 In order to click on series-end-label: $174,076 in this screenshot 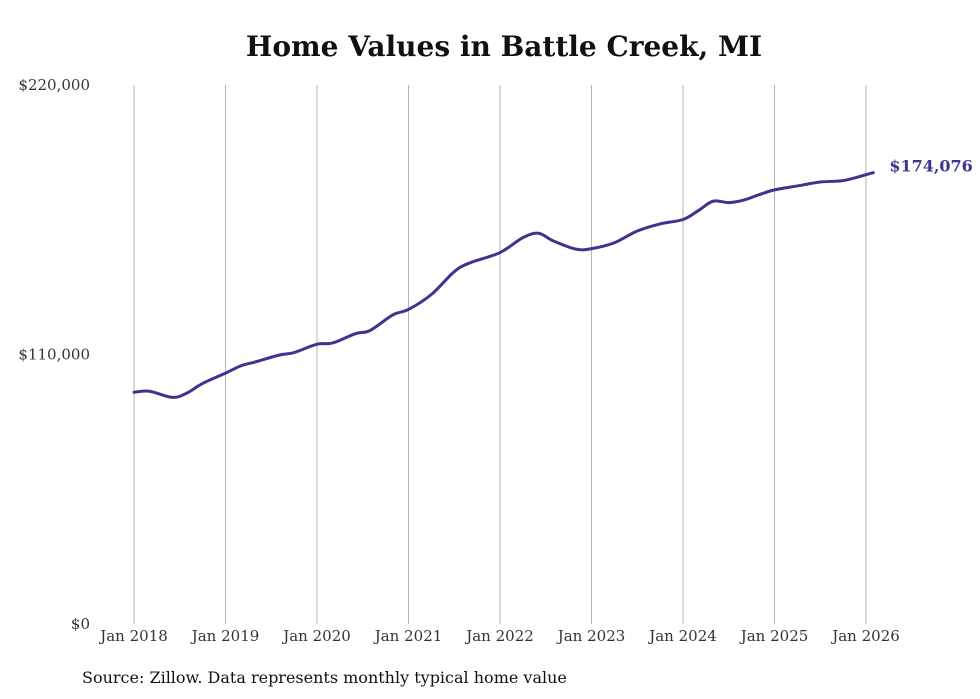, I will do `click(931, 166)`.